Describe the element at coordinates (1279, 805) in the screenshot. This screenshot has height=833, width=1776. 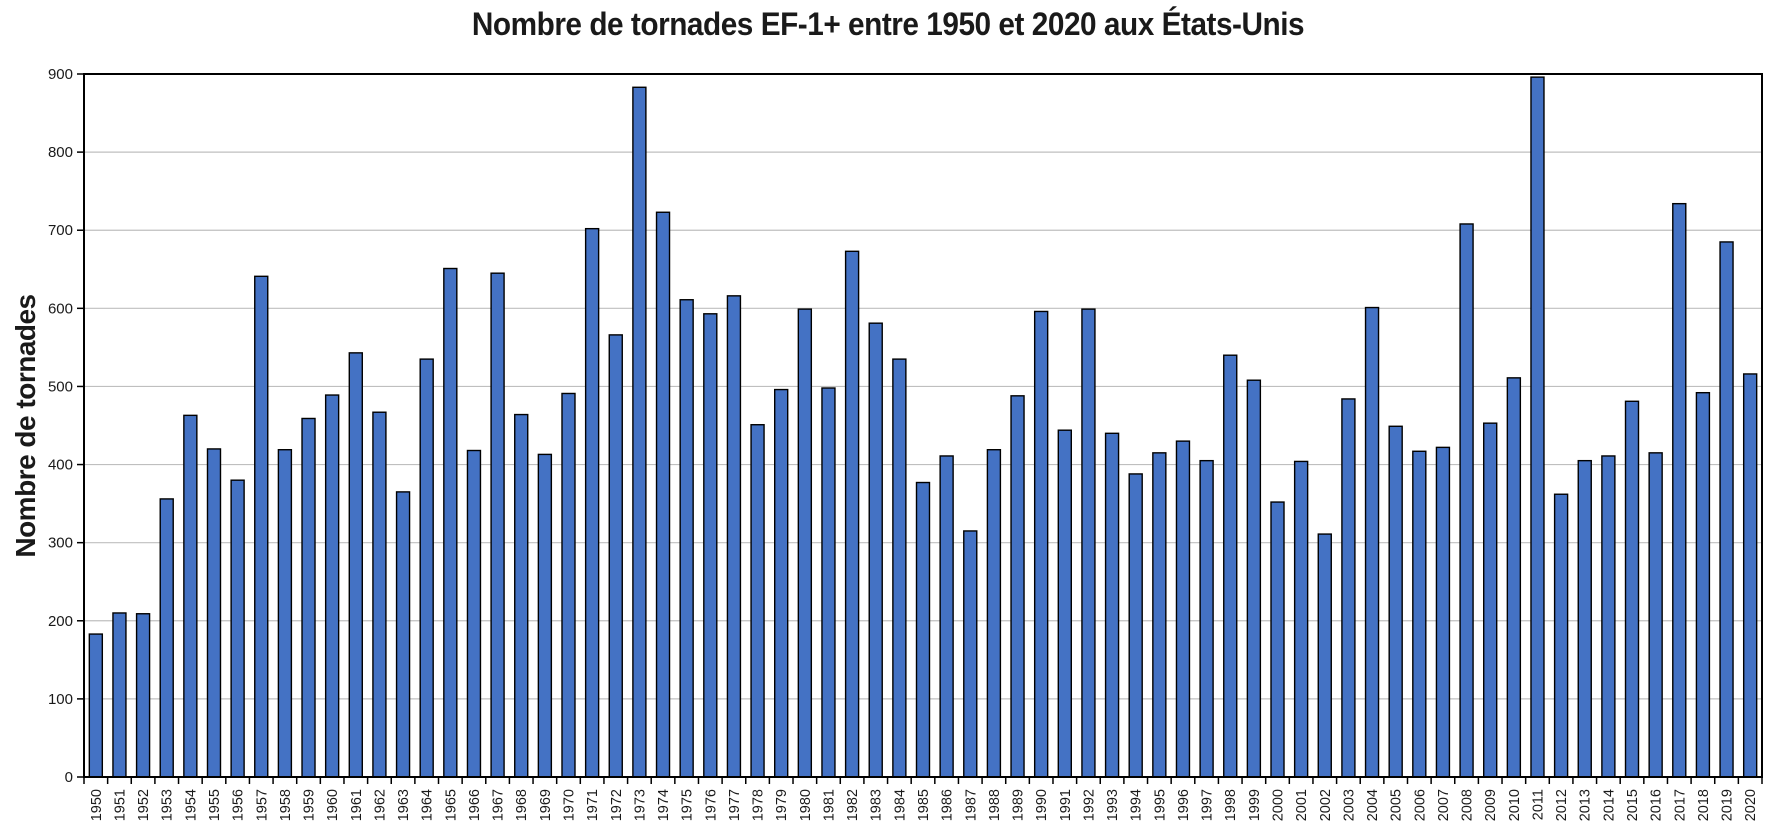
I see `x-tick-label-2000: 2000` at that location.